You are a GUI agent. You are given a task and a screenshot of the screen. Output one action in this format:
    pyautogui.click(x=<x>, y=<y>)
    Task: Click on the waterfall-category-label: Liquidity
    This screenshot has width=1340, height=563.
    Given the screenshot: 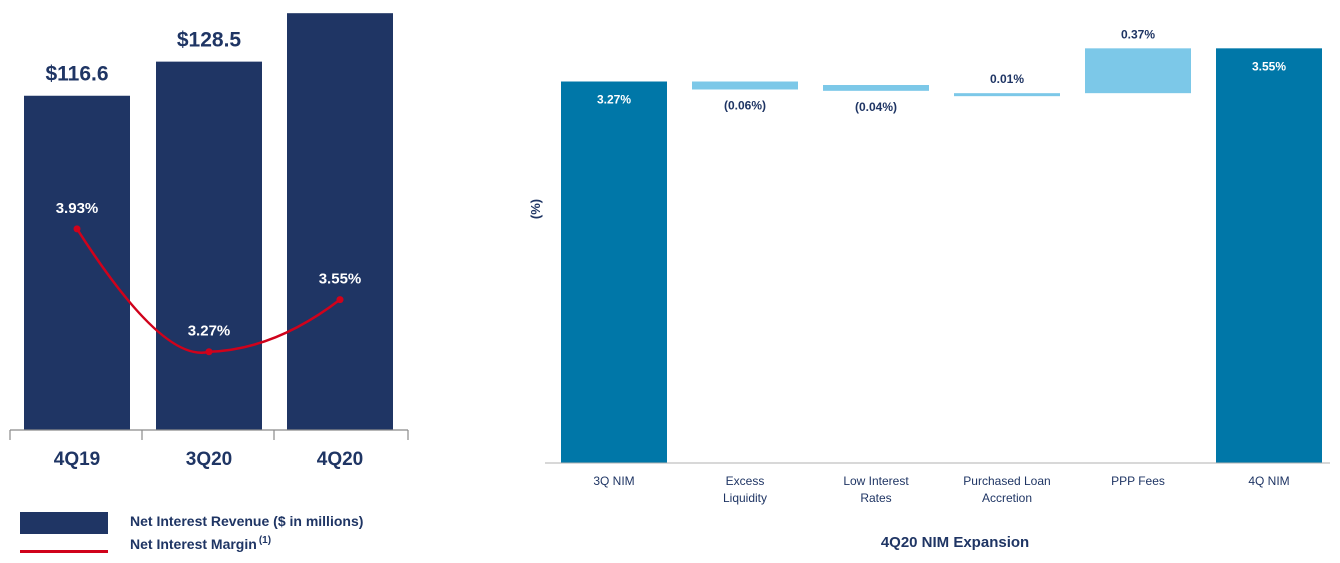 What is the action you would take?
    pyautogui.click(x=745, y=498)
    